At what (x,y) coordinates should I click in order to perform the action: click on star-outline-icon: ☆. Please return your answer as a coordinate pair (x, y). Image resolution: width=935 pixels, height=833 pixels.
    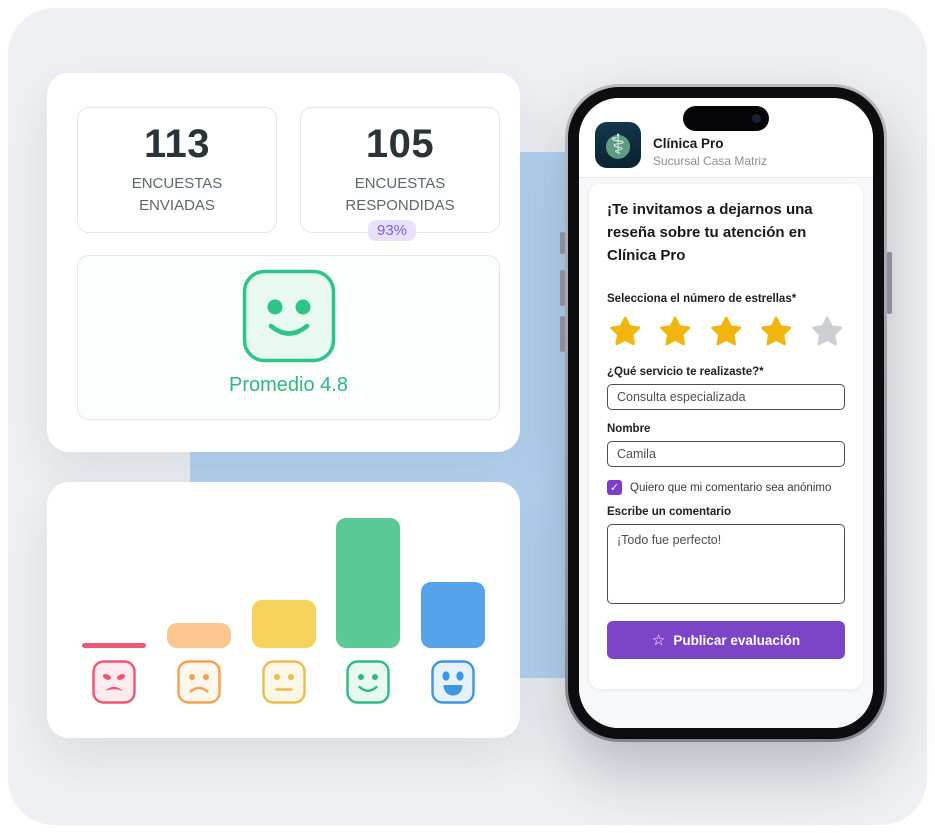
    Looking at the image, I should click on (658, 640).